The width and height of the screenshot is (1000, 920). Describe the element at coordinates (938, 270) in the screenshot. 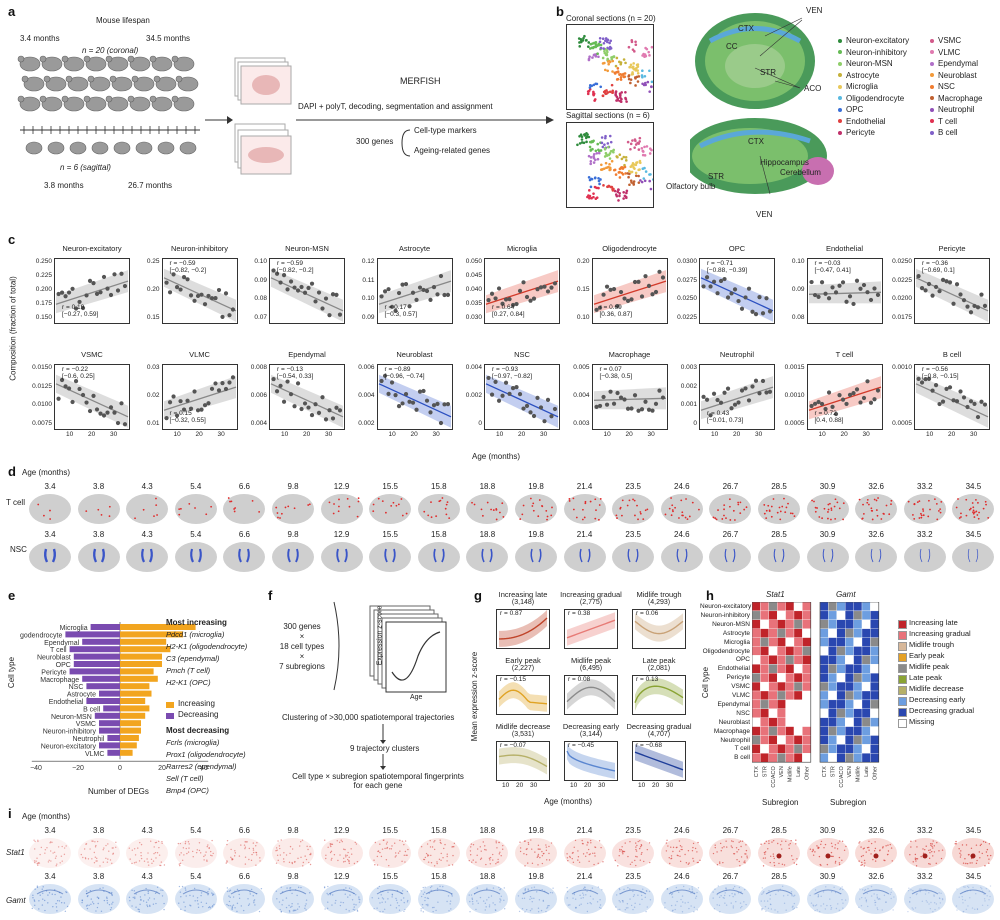

I see `stat-line: [−0.69, 0.1]` at that location.